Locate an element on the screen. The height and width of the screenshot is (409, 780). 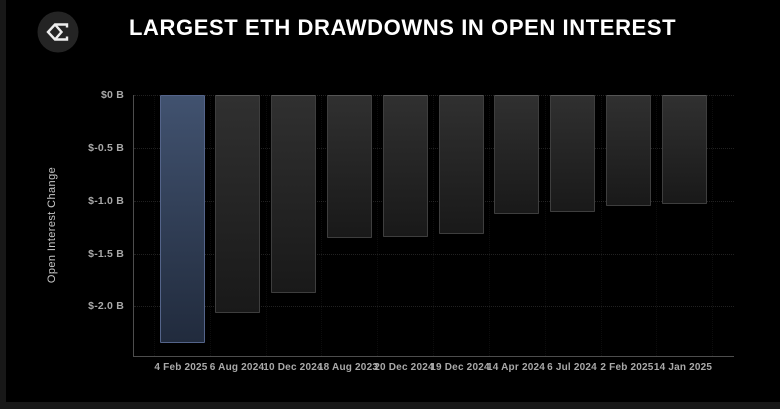
screen-left-edge is located at coordinates (3, 204).